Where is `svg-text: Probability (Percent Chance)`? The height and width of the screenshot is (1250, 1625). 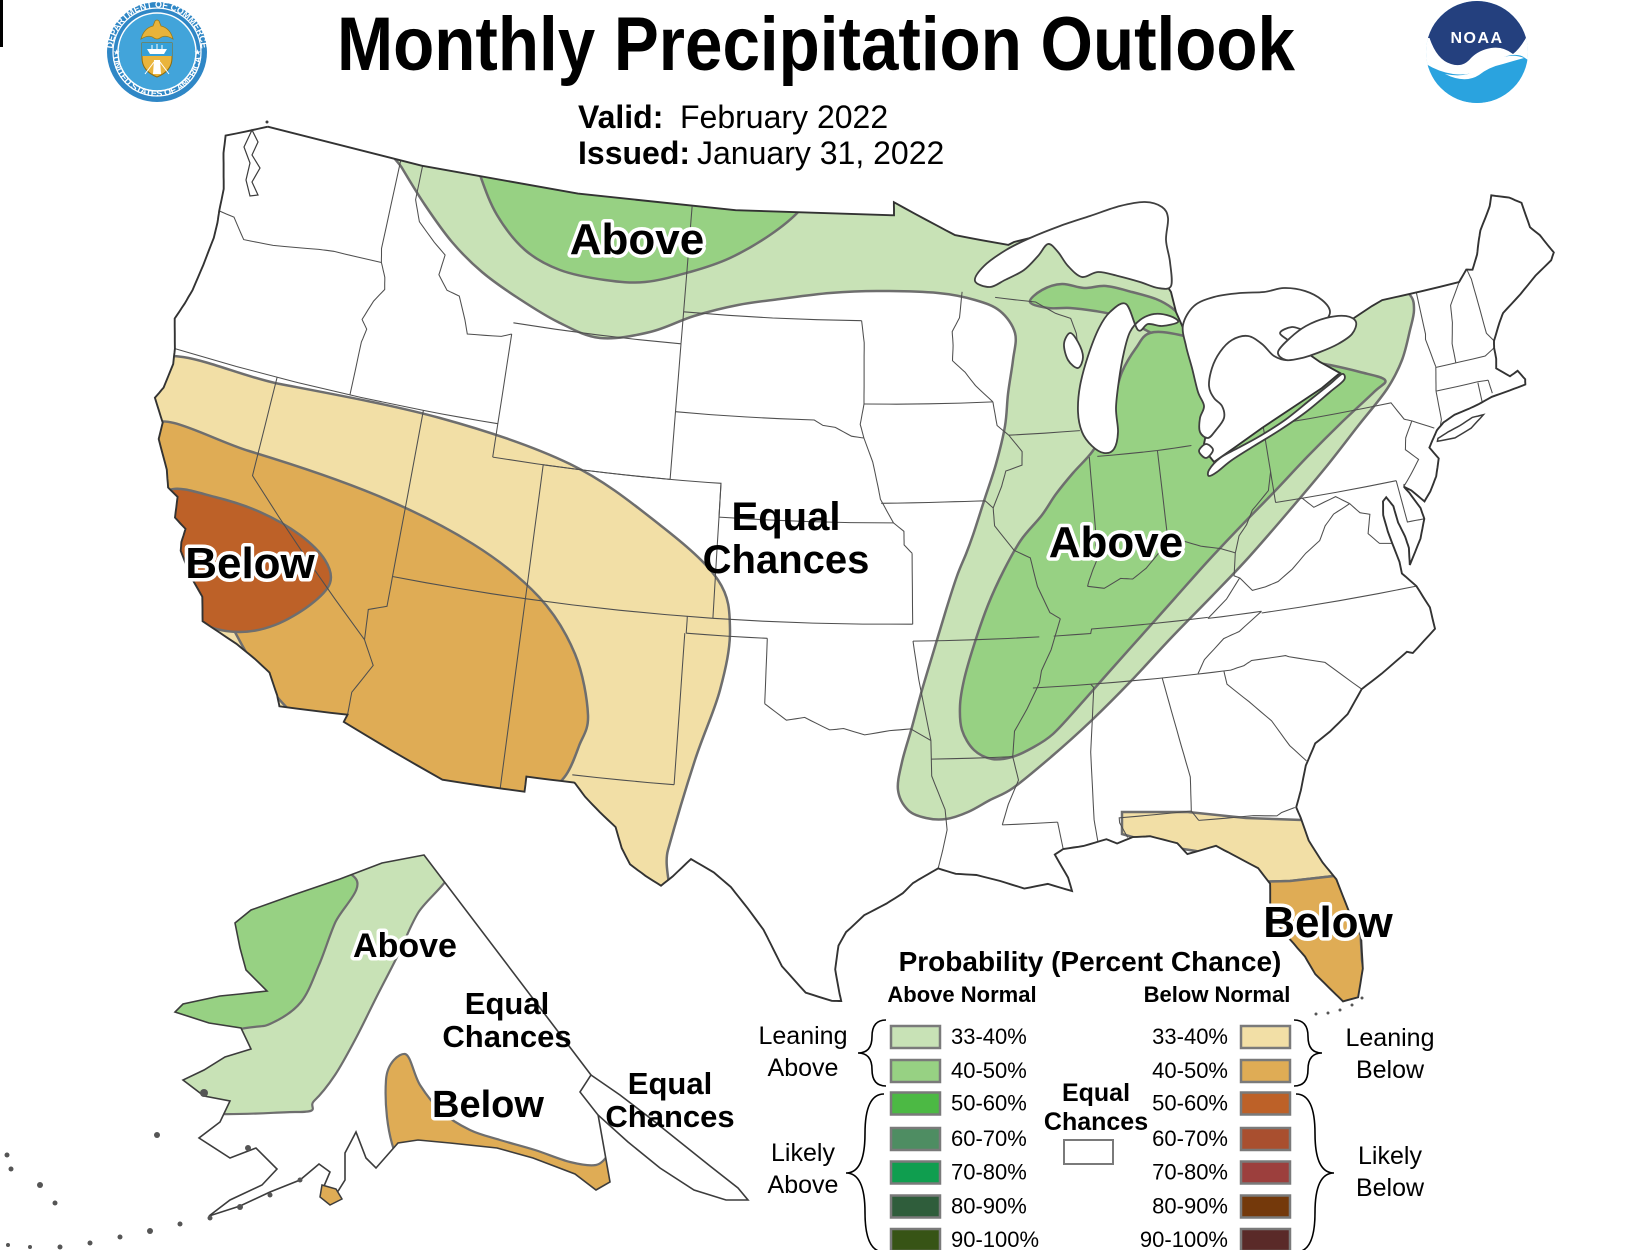 svg-text: Probability (Percent Chance) is located at coordinates (1090, 961).